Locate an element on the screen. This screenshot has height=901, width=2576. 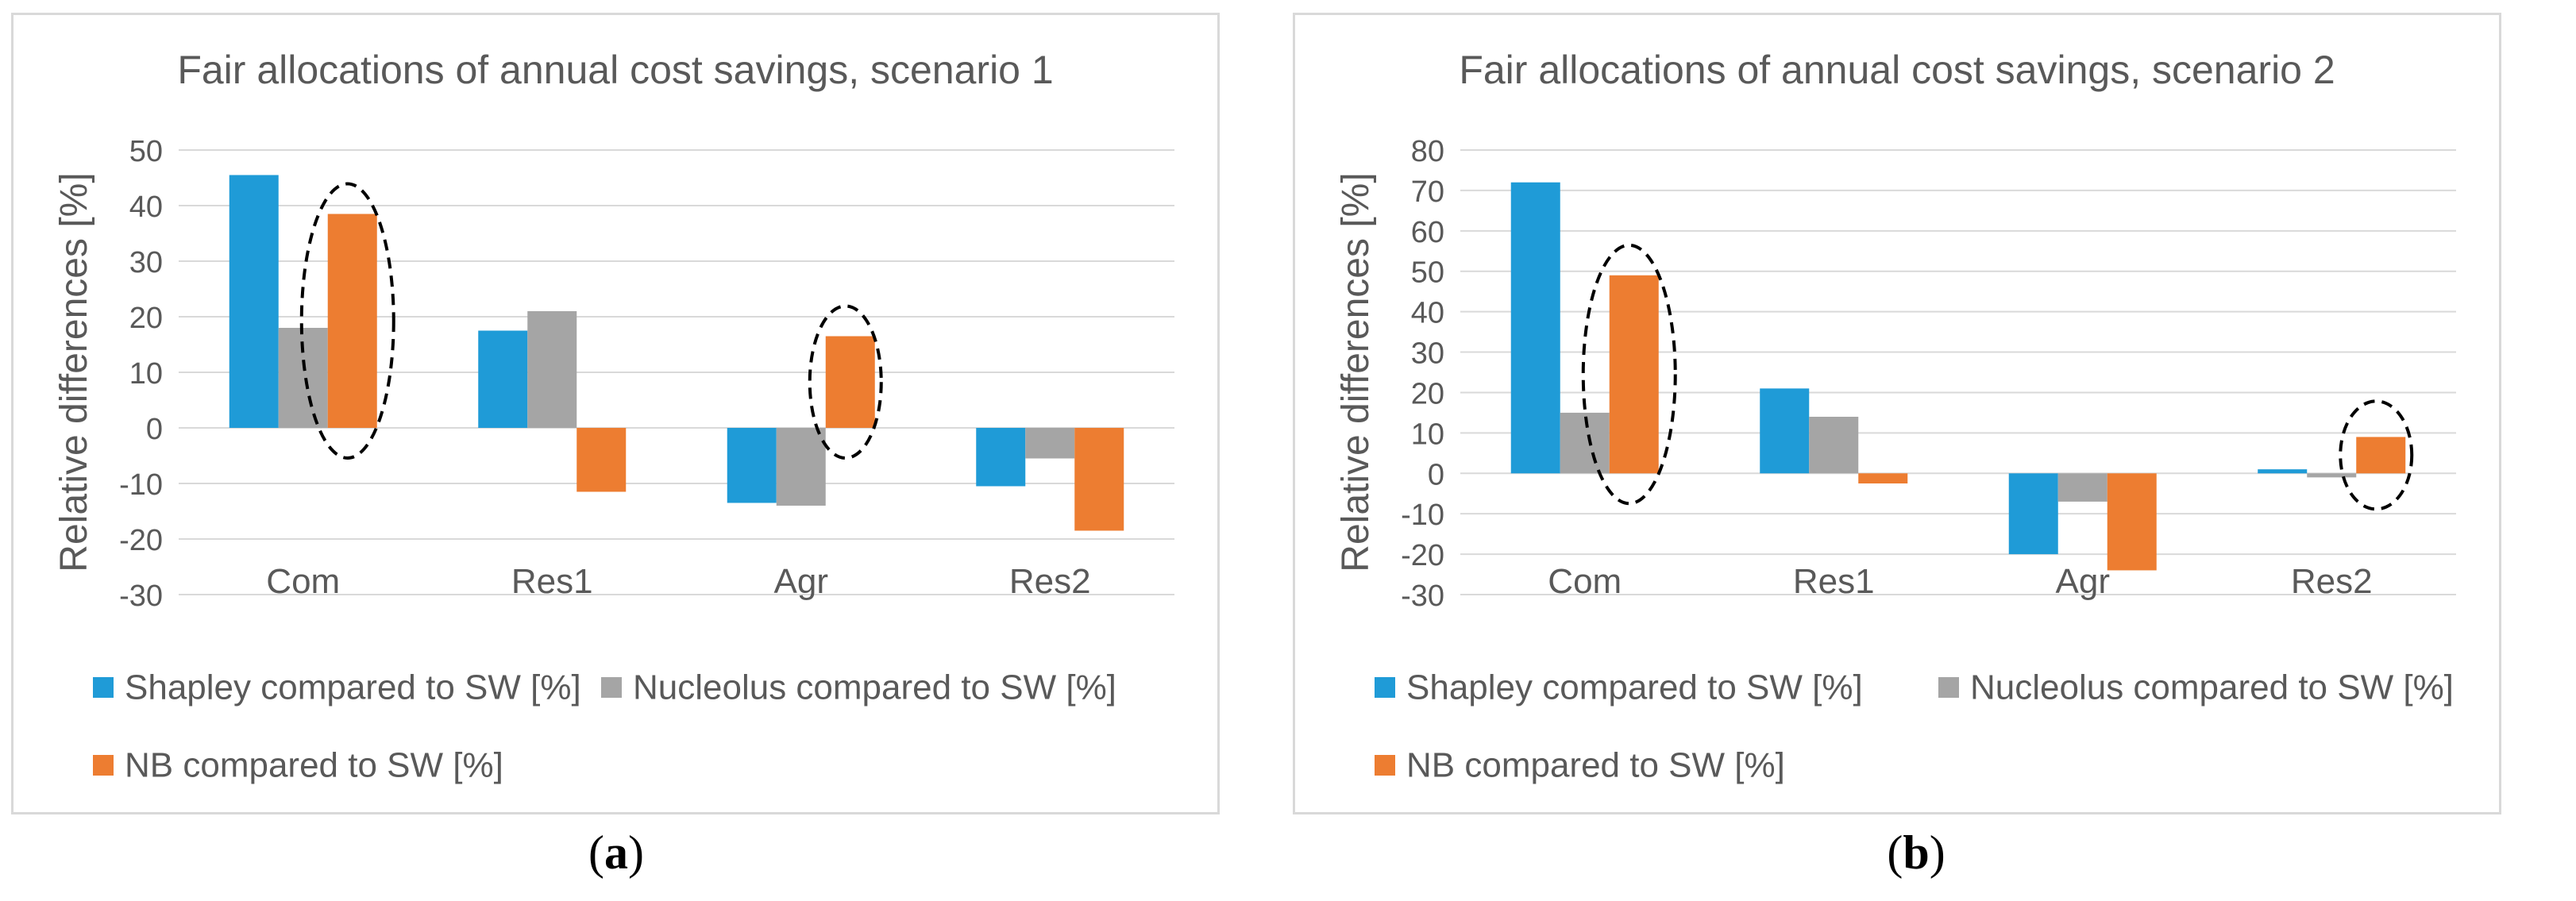
figure-caption-a: (a) is located at coordinates (616, 852).